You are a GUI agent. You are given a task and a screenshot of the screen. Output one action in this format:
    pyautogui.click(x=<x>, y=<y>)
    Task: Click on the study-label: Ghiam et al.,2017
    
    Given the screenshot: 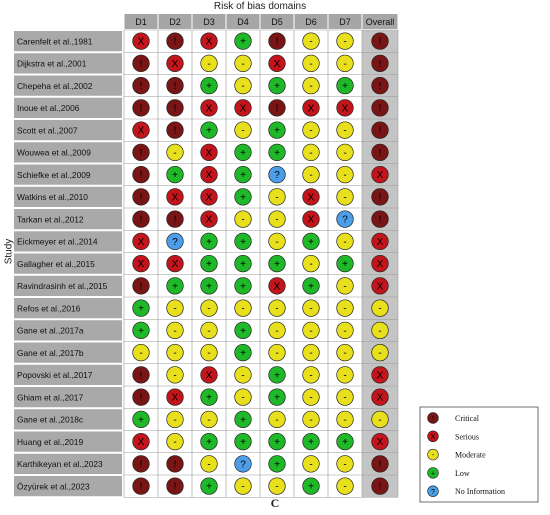 What is the action you would take?
    pyautogui.click(x=50, y=397)
    